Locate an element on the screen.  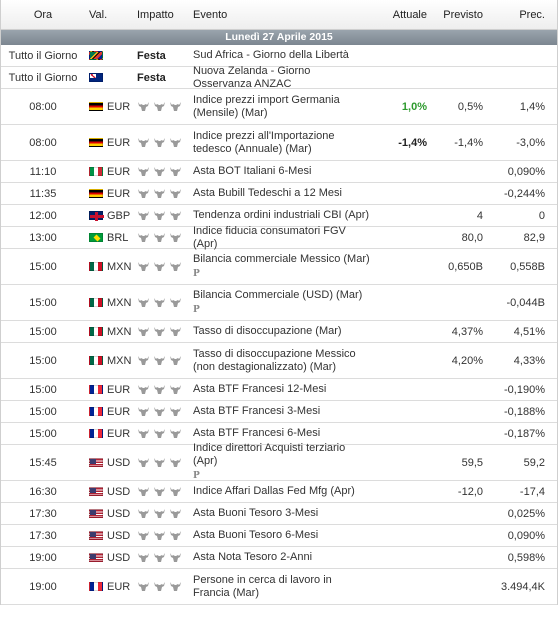
actual-value: 1,0% is located at coordinates (414, 106).